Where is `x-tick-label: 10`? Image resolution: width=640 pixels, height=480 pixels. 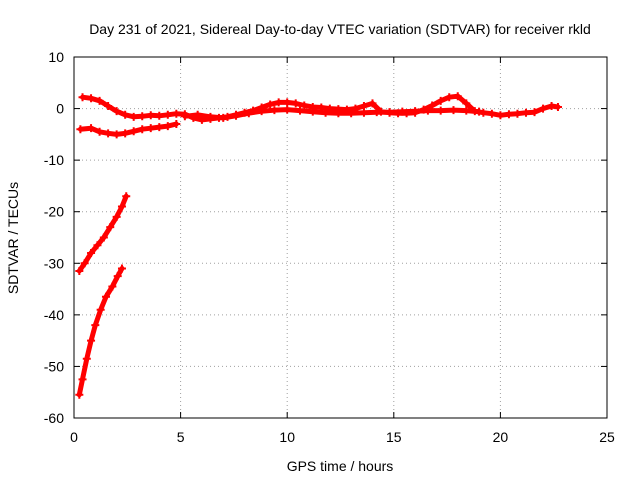 x-tick-label: 10 is located at coordinates (287, 437).